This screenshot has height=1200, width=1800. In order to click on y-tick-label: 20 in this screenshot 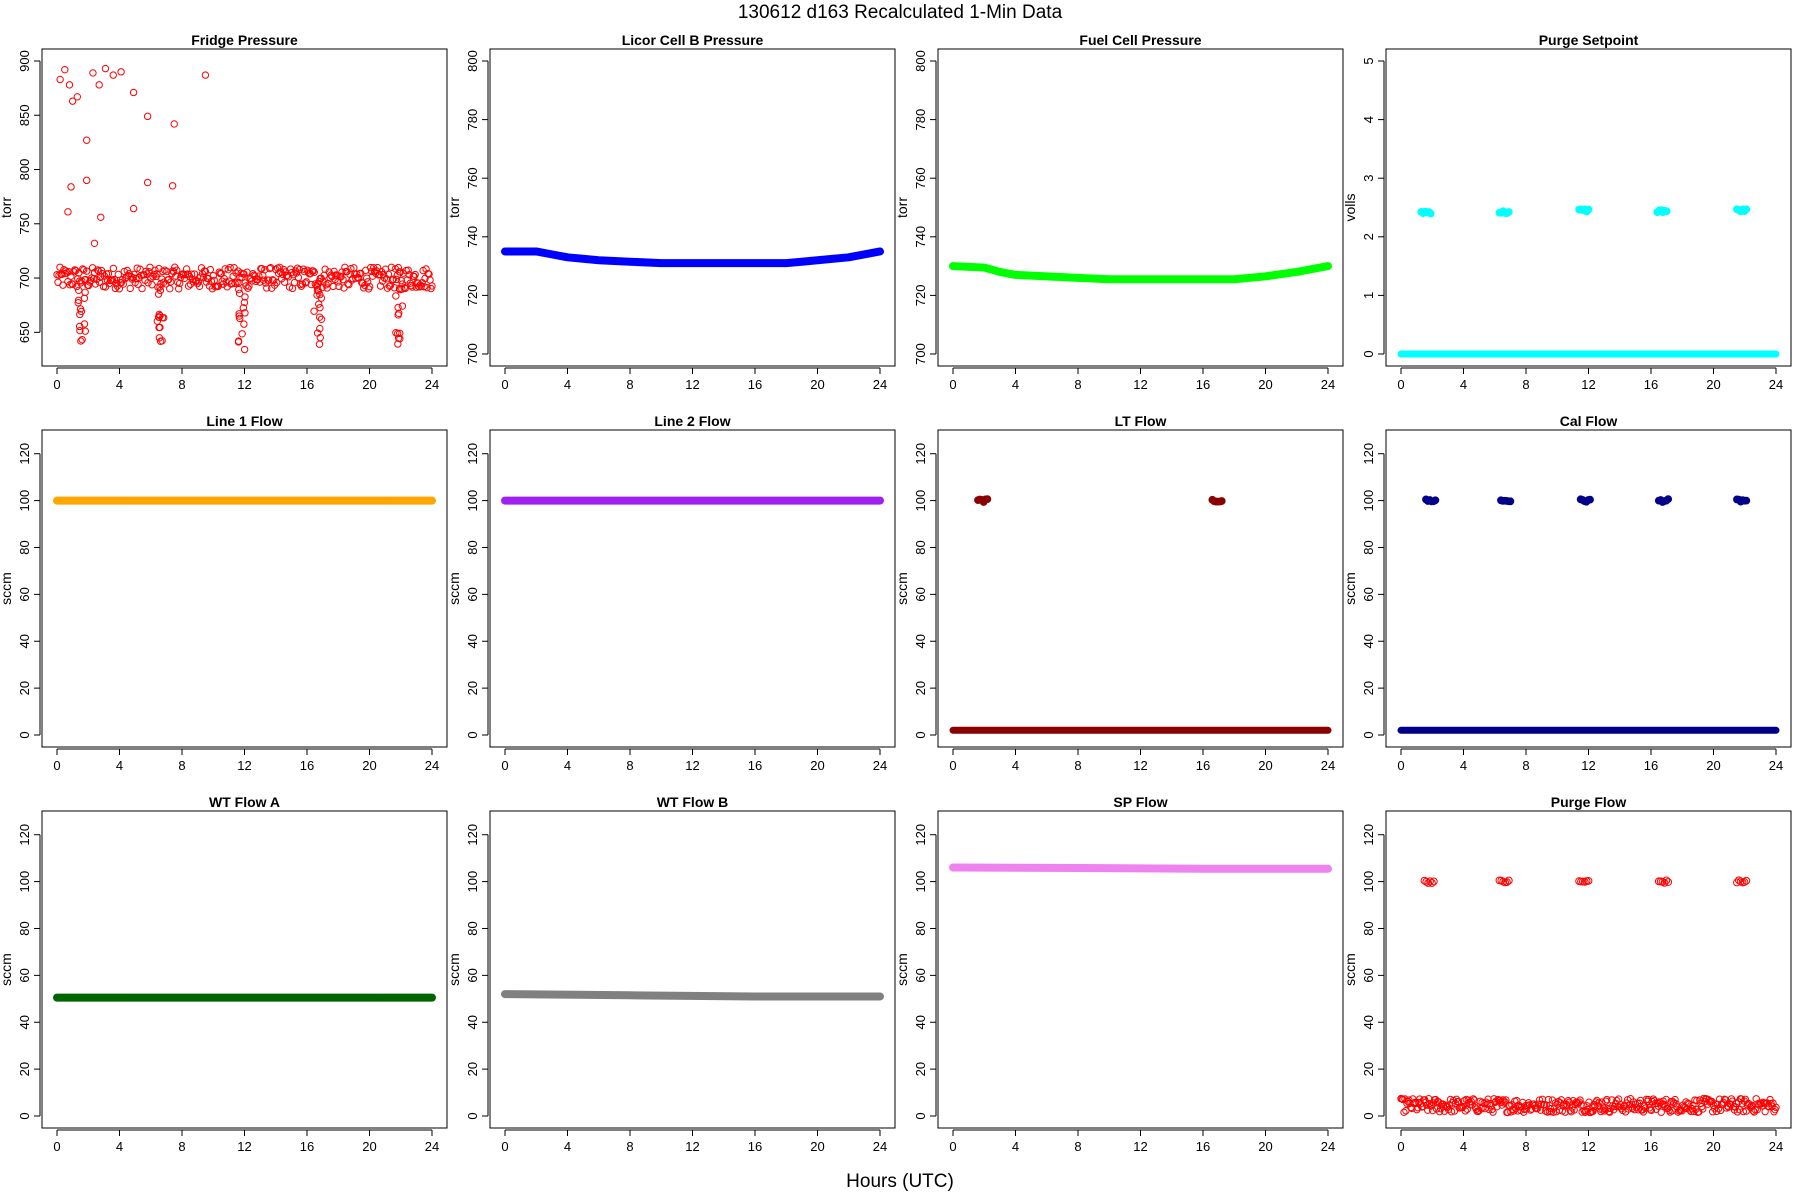, I will do `click(920, 1069)`.